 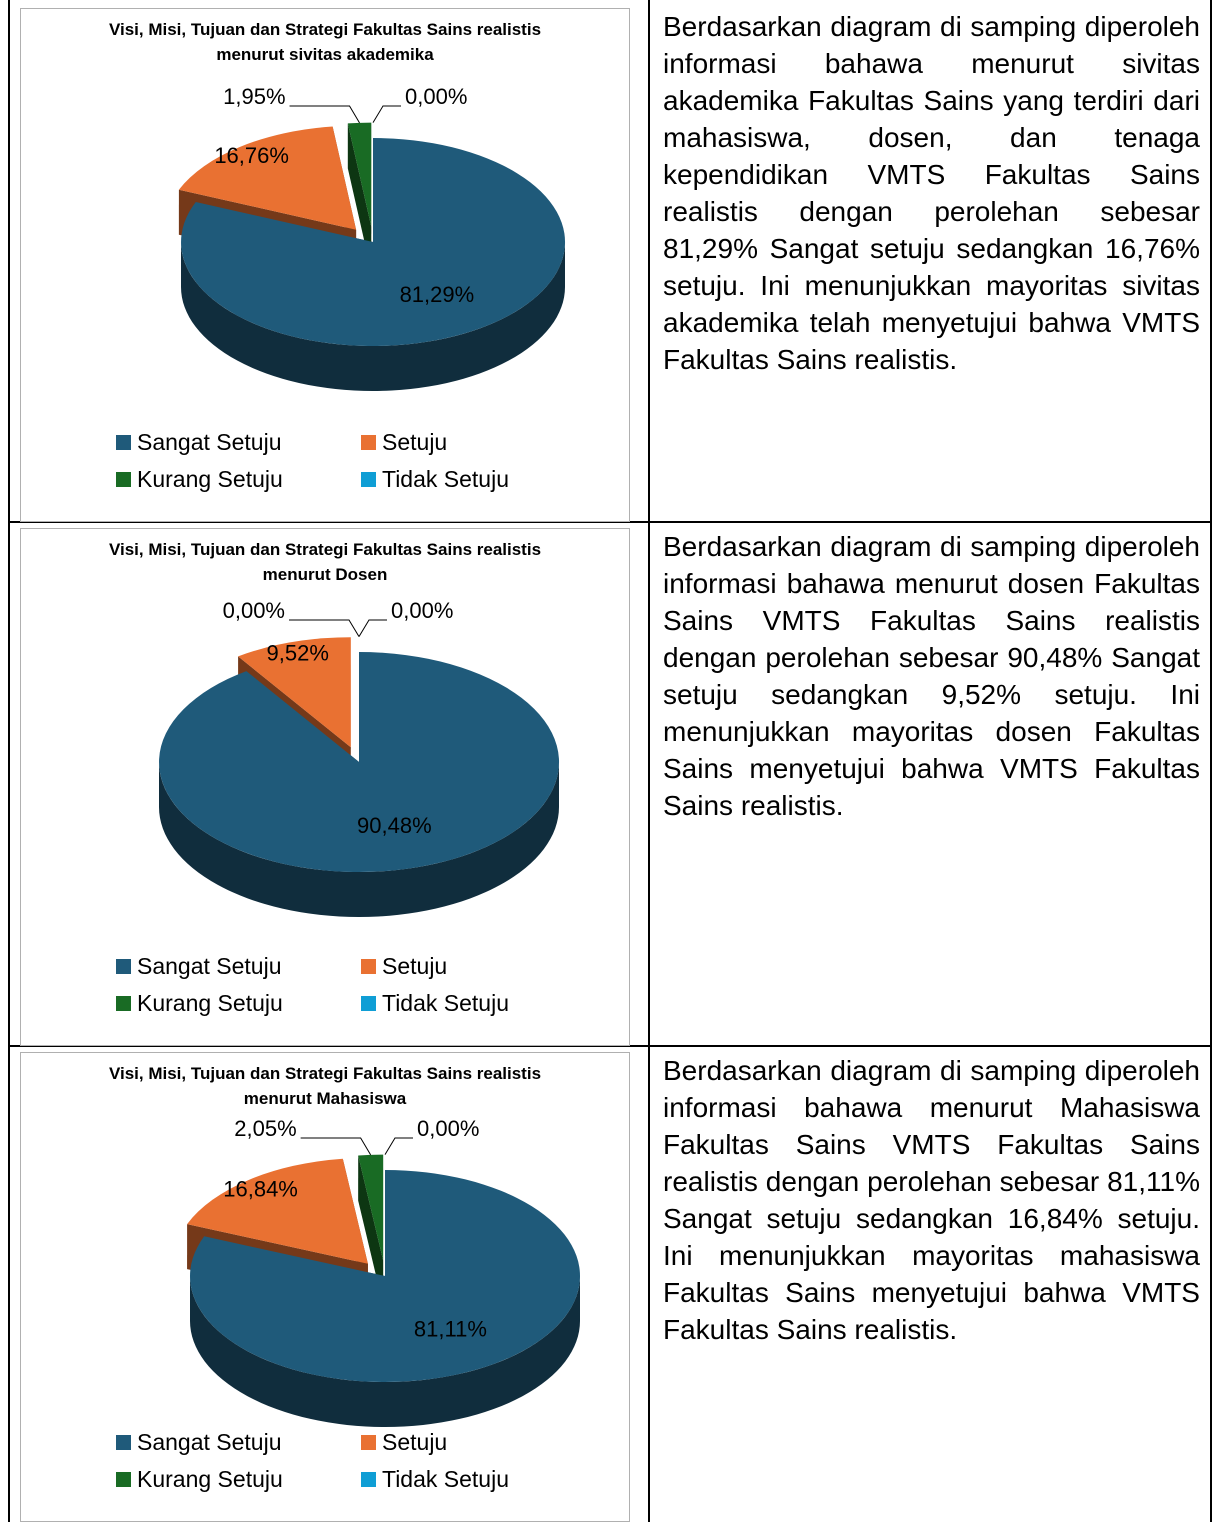 What do you see at coordinates (260, 1188) in the screenshot?
I see `data-label: 16,84%` at bounding box center [260, 1188].